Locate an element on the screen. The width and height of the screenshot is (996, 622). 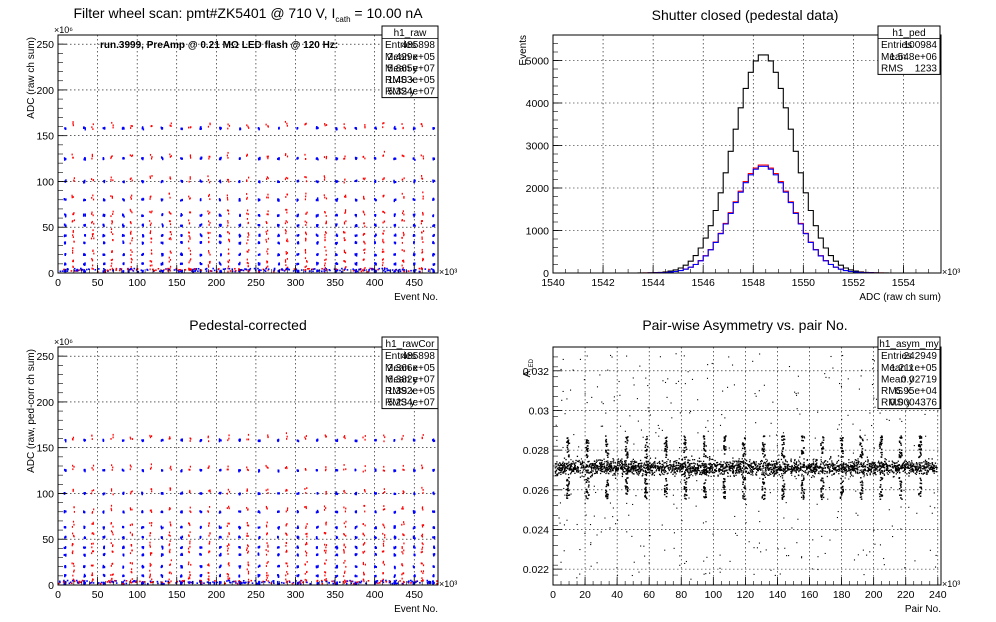
x-axis-exponent: ×10³ is located at coordinates (448, 272).